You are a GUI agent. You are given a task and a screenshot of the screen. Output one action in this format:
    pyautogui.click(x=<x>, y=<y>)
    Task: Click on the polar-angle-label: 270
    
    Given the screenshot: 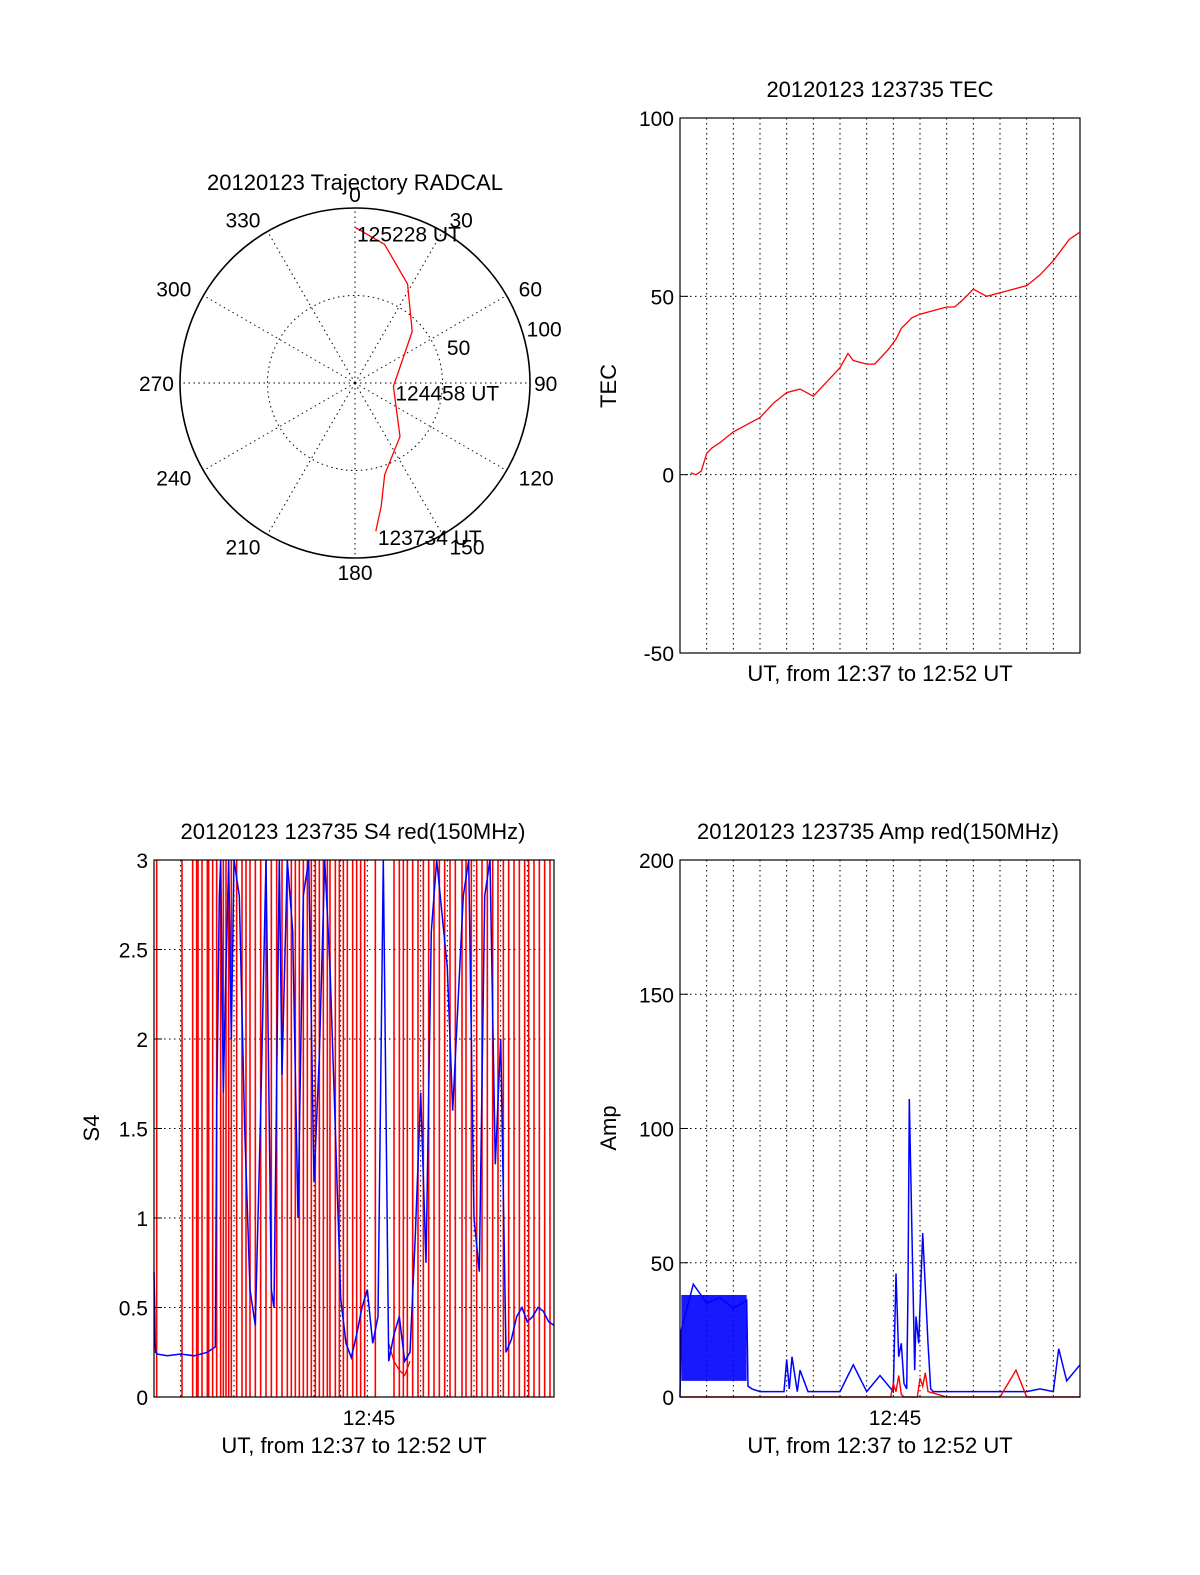 What is the action you would take?
    pyautogui.click(x=156, y=384)
    